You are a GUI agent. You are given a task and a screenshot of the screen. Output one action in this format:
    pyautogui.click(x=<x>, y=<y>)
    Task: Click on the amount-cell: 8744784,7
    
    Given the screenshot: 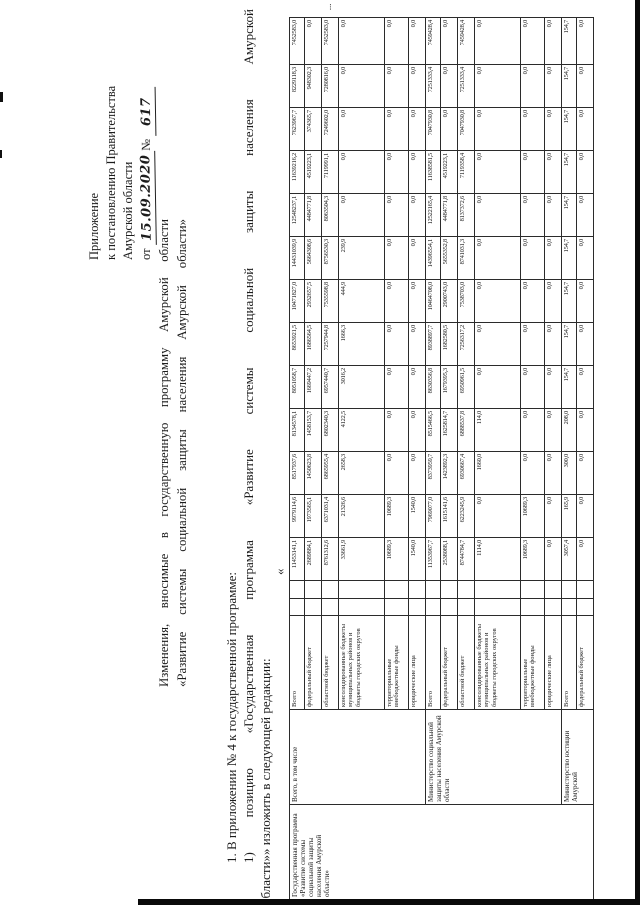 What is the action you would take?
    pyautogui.click(x=466, y=559)
    